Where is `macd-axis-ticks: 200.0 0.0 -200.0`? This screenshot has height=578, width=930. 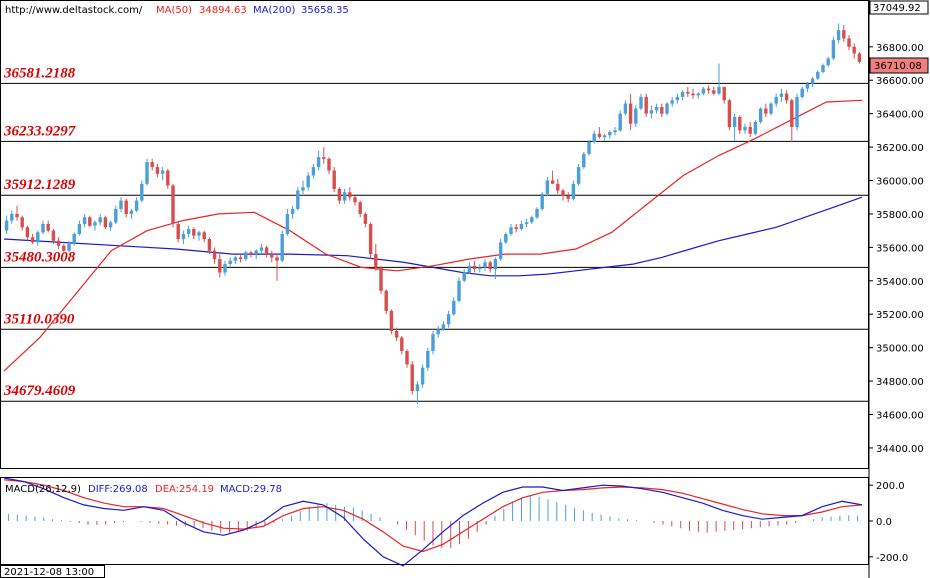 macd-axis-ticks: 200.0 0.0 -200.0 is located at coordinates (888, 522).